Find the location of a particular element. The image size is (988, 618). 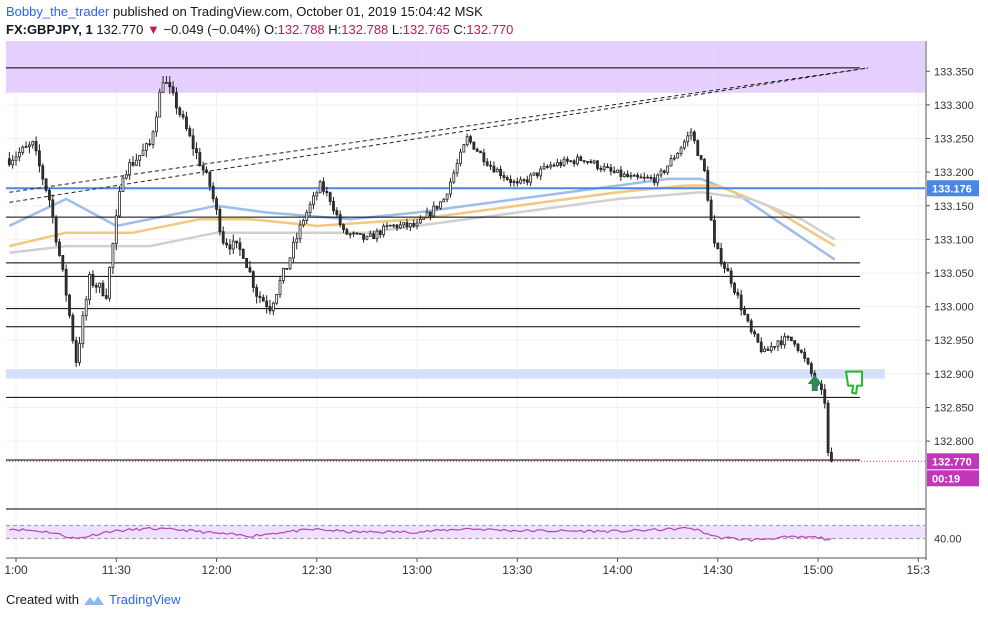

symbol-name: FX:GBPJPY, 1 is located at coordinates (49, 29).